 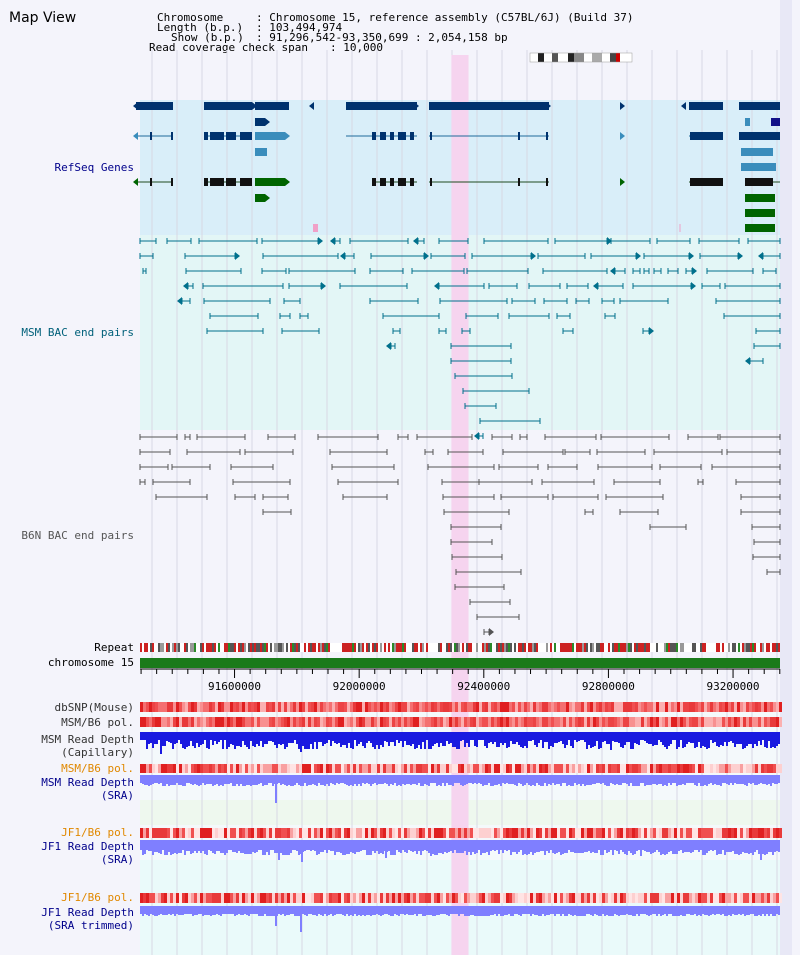 What do you see at coordinates (618, 57) in the screenshot?
I see `ideogram-band` at bounding box center [618, 57].